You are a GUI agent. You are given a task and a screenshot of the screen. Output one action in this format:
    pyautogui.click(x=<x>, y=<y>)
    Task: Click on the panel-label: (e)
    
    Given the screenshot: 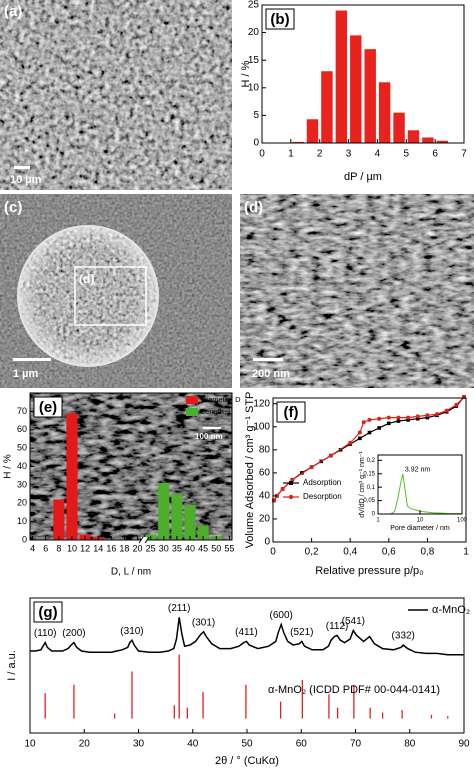 What is the action you would take?
    pyautogui.click(x=48, y=407)
    